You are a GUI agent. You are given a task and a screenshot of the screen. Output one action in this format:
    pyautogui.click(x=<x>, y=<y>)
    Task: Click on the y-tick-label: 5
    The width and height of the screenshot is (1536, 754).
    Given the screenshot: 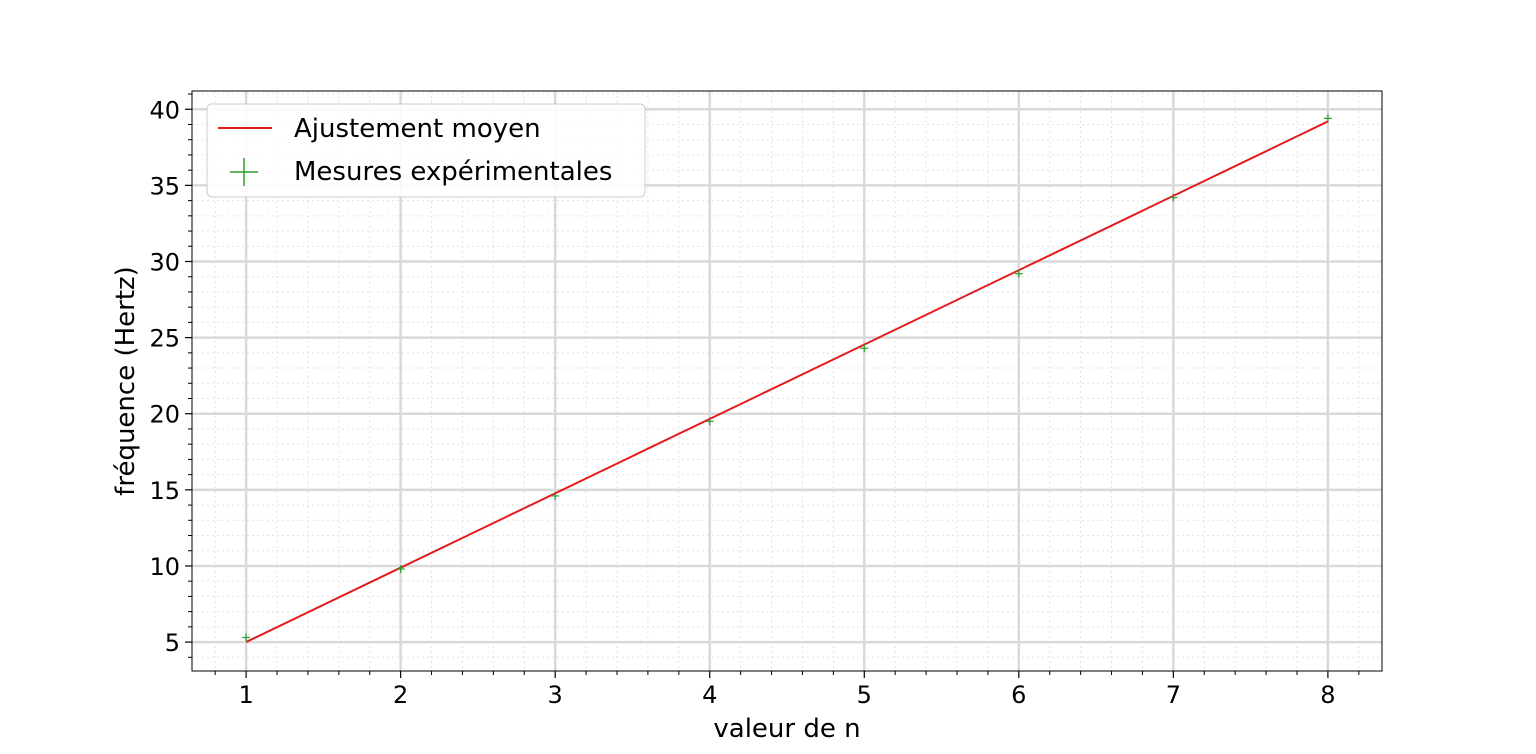 What is the action you would take?
    pyautogui.click(x=172, y=643)
    